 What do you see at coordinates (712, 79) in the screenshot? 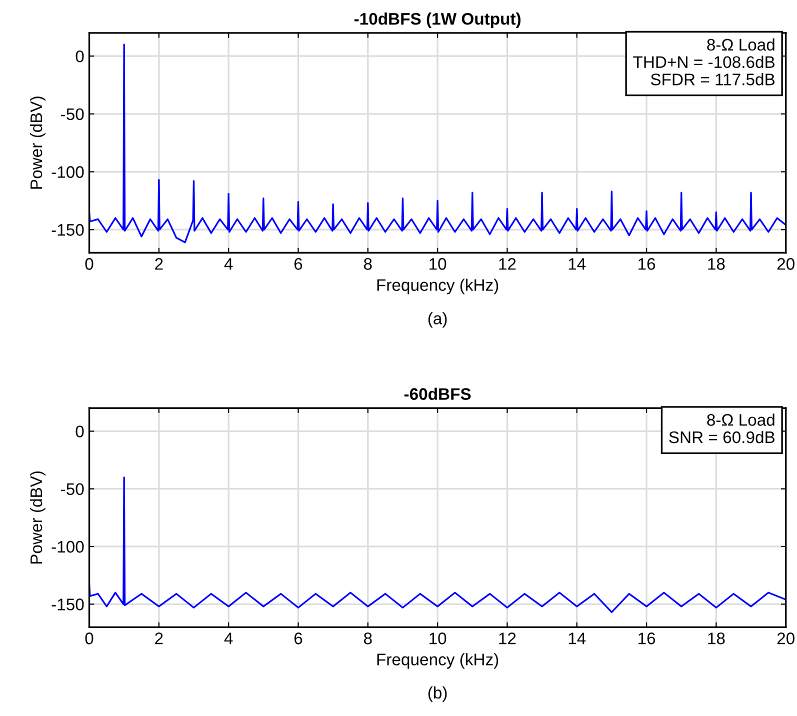
I see `annotation: SFDR = 117.5dB` at bounding box center [712, 79].